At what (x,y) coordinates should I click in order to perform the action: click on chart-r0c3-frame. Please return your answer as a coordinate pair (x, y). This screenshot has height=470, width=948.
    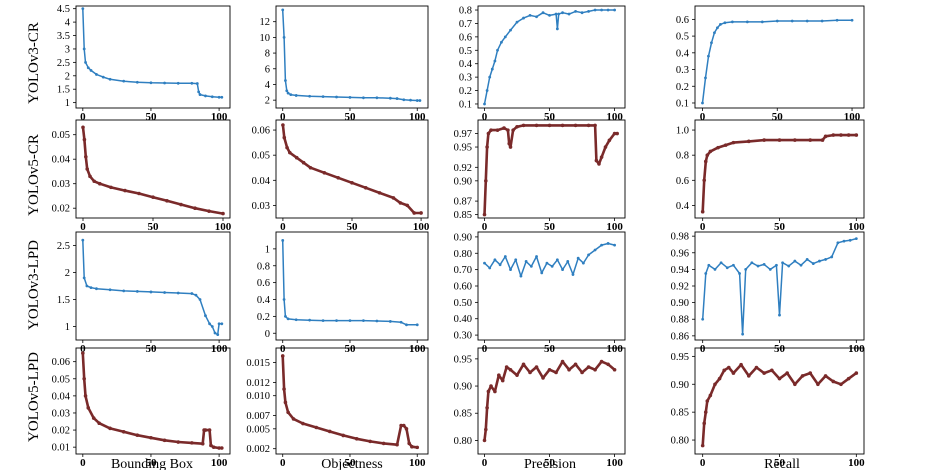
    Looking at the image, I should click on (779, 57).